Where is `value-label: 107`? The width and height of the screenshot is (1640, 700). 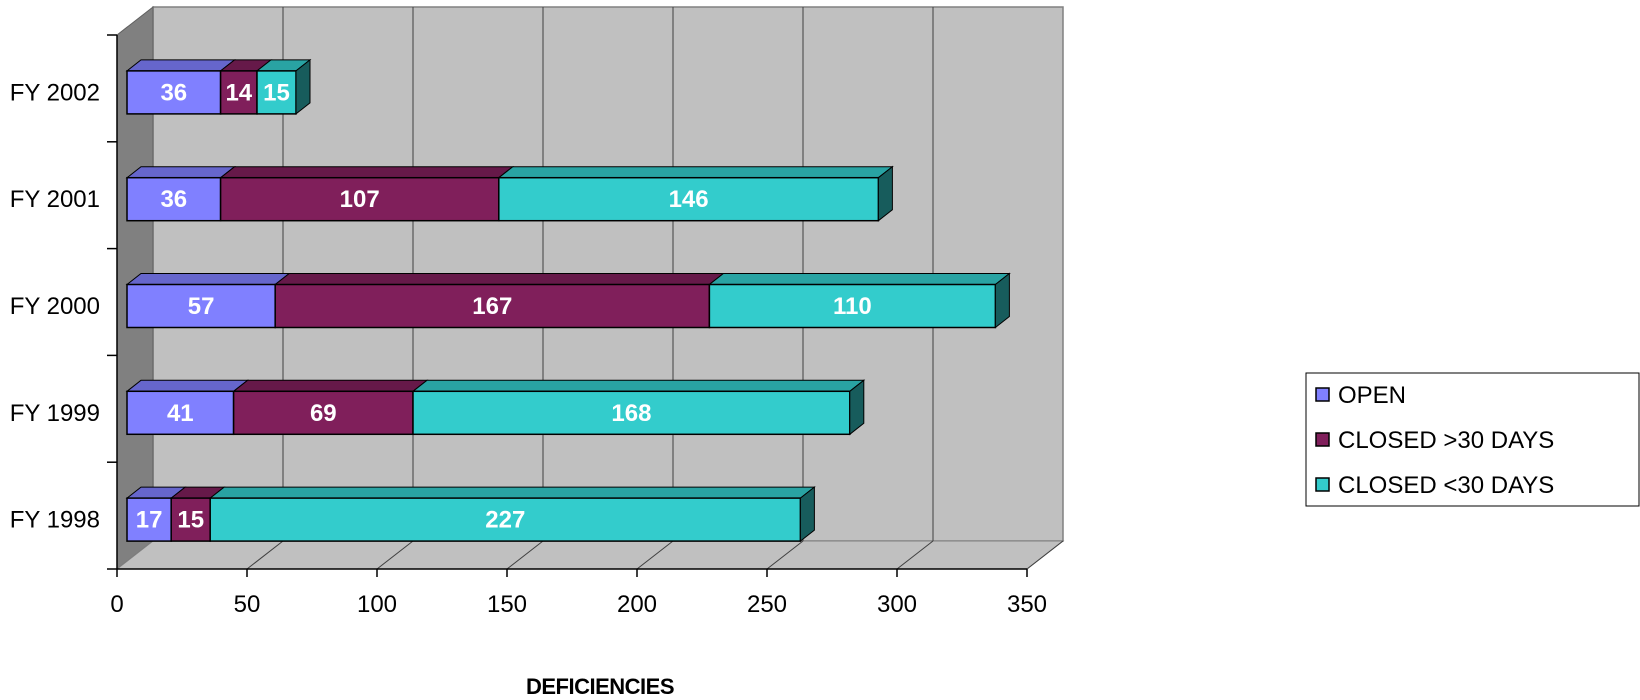 value-label: 107 is located at coordinates (360, 199).